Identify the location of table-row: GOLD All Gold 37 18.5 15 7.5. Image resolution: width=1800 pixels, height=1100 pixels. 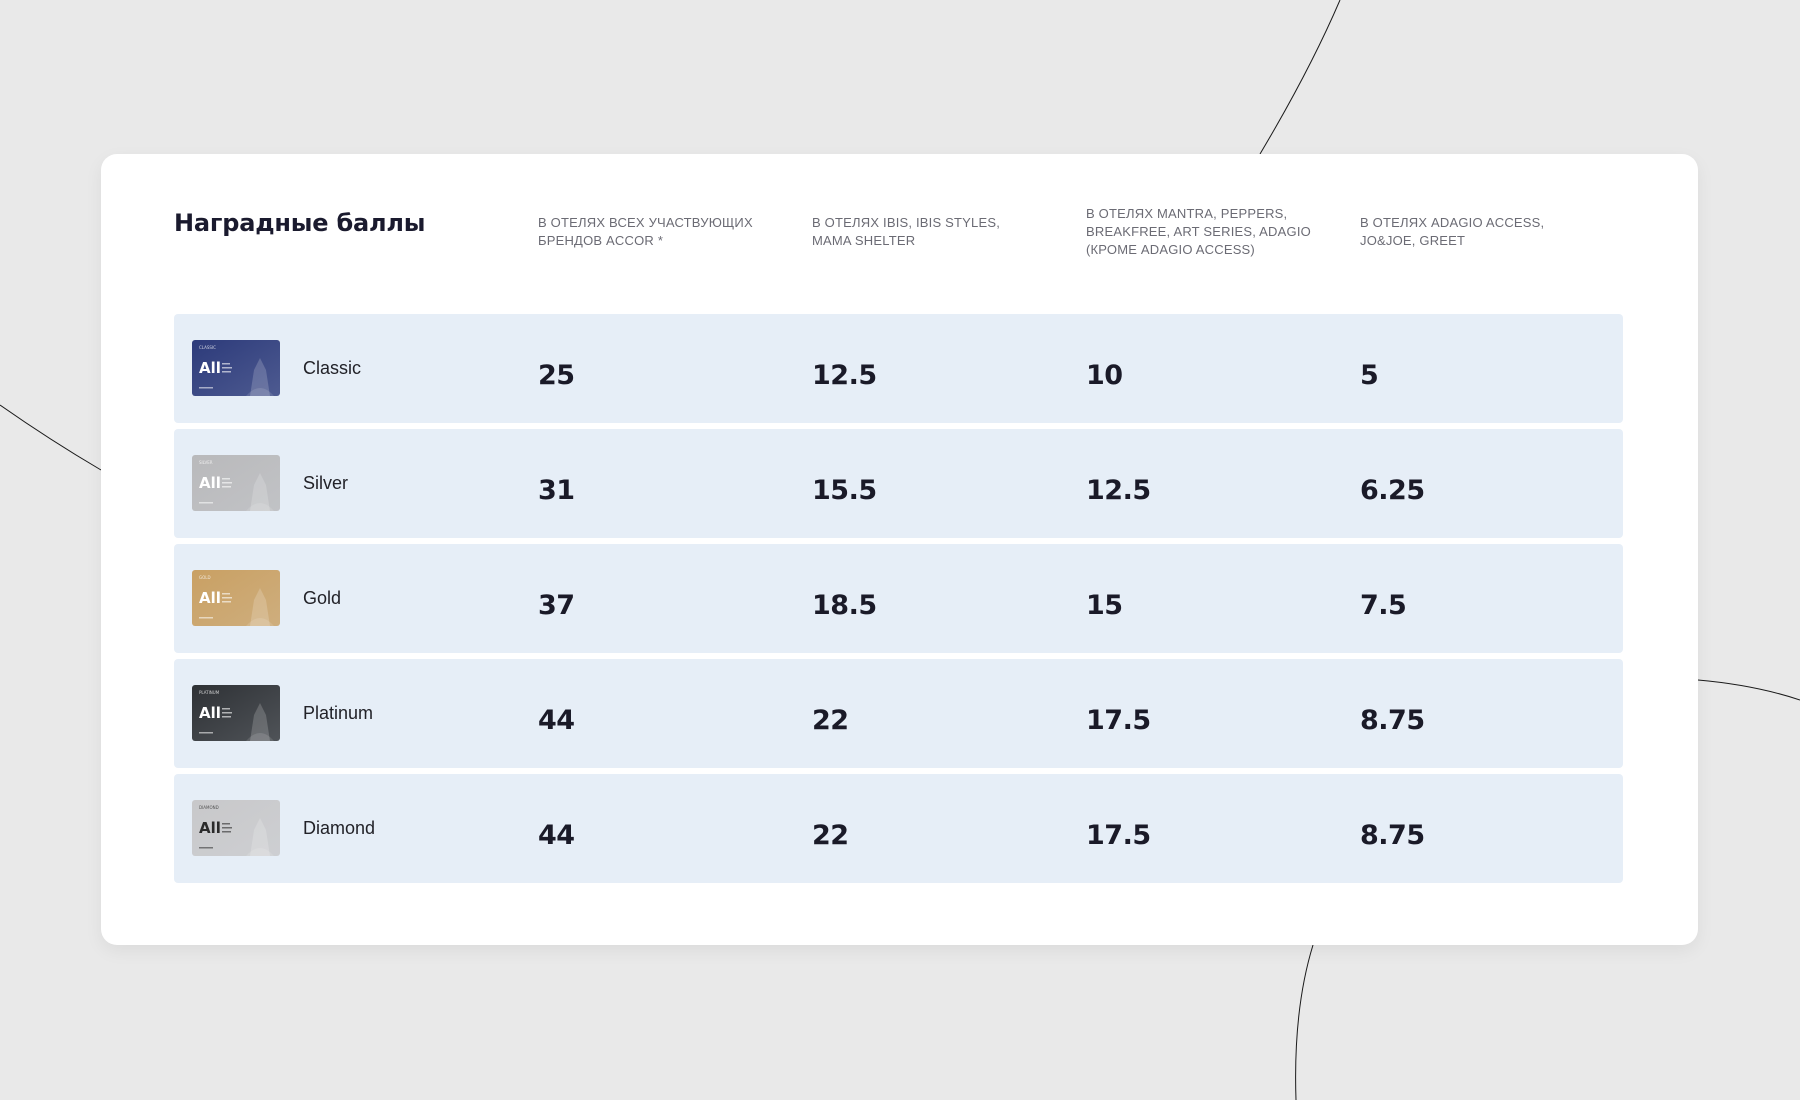
(898, 598).